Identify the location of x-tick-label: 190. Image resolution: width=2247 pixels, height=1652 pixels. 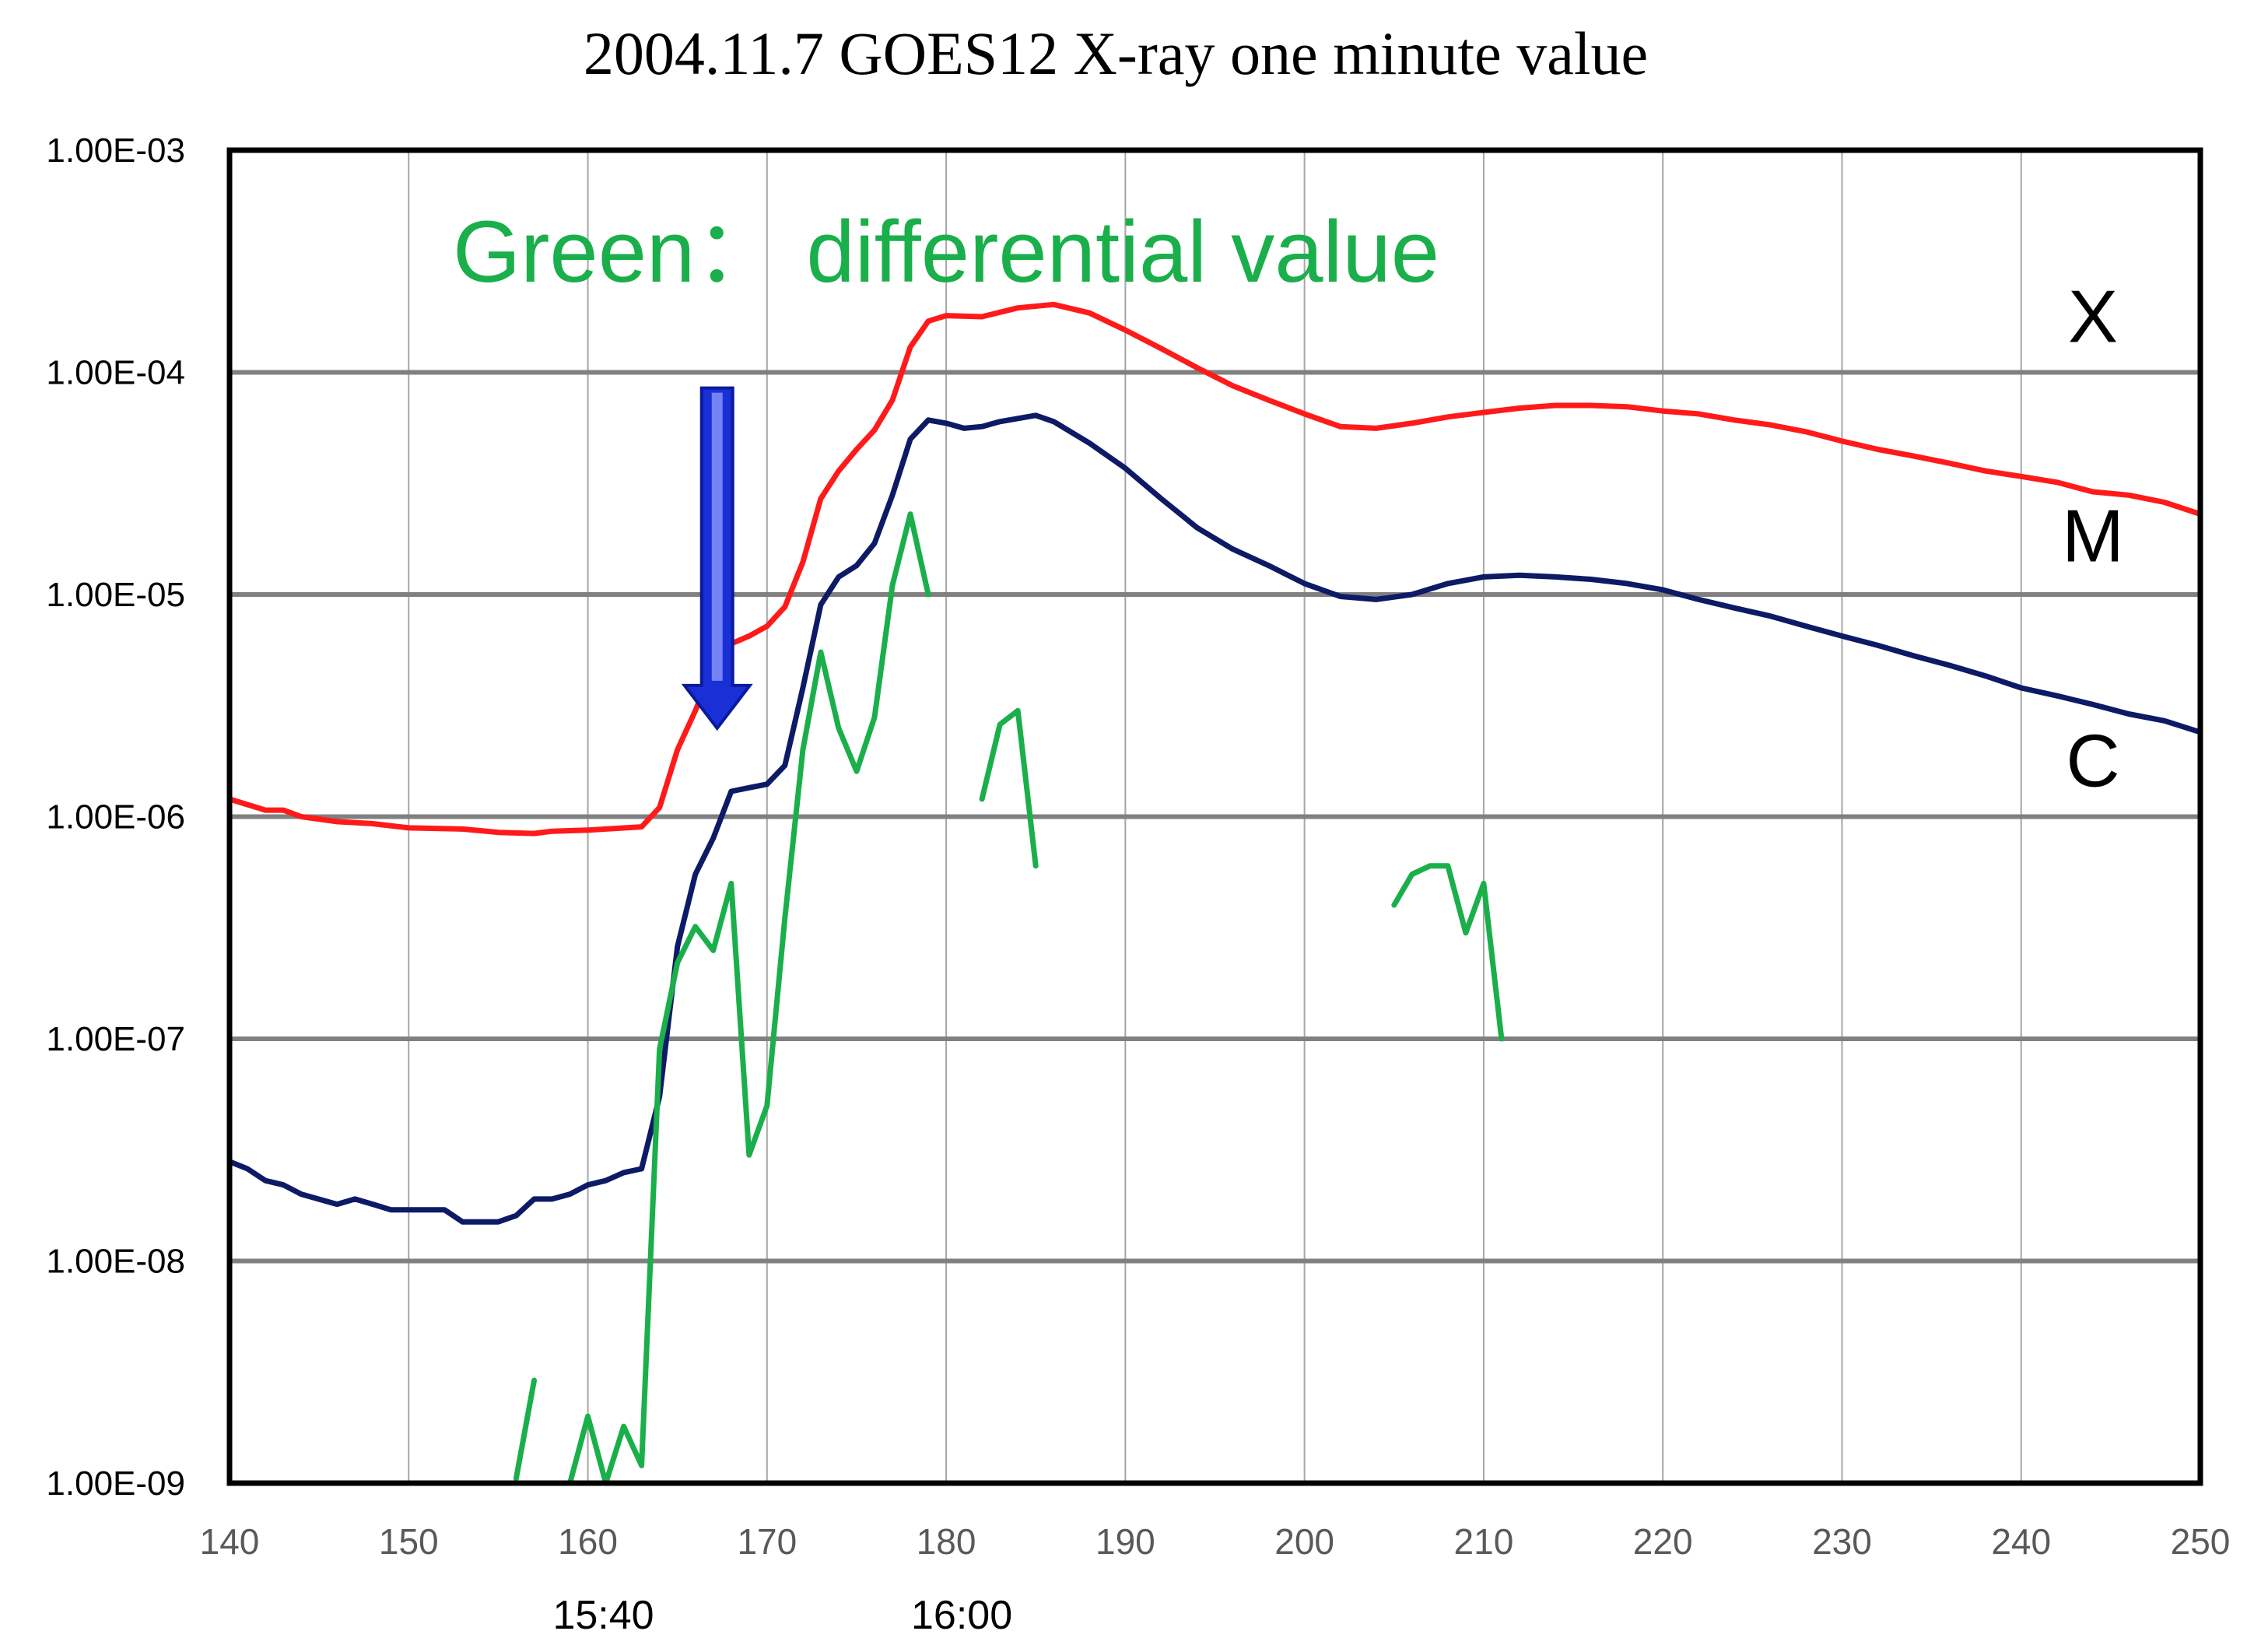
(1125, 1541).